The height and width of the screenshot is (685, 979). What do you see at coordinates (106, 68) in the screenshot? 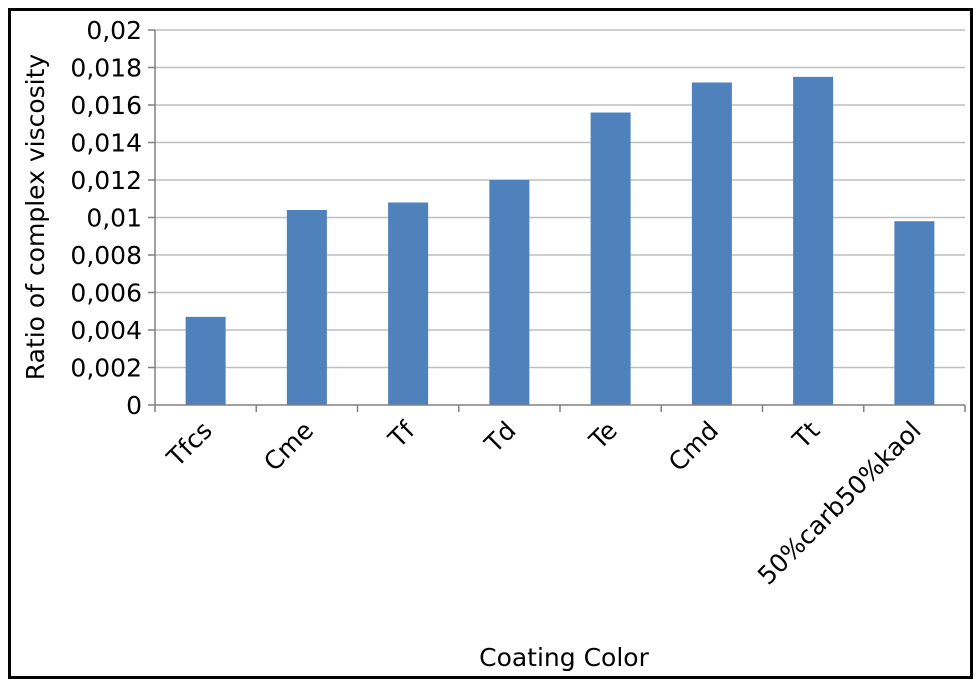
I see `y-tick-label: 0,018` at bounding box center [106, 68].